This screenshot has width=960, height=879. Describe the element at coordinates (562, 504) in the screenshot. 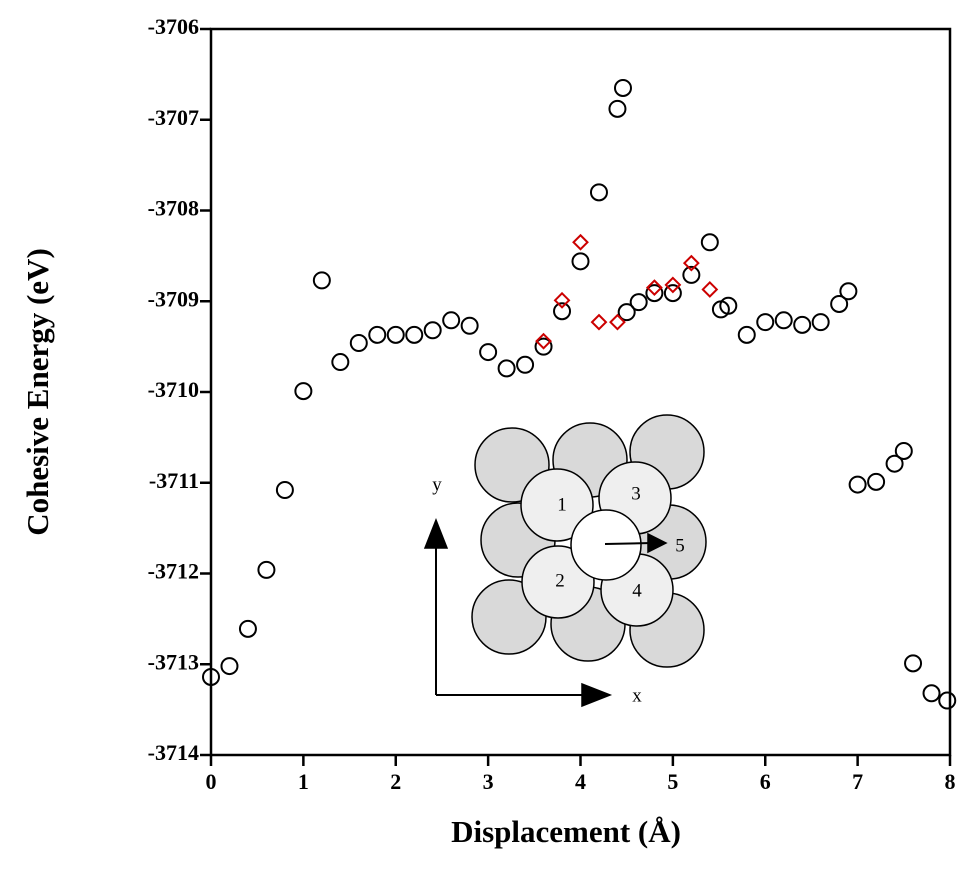

I see `atom-label: 1` at that location.